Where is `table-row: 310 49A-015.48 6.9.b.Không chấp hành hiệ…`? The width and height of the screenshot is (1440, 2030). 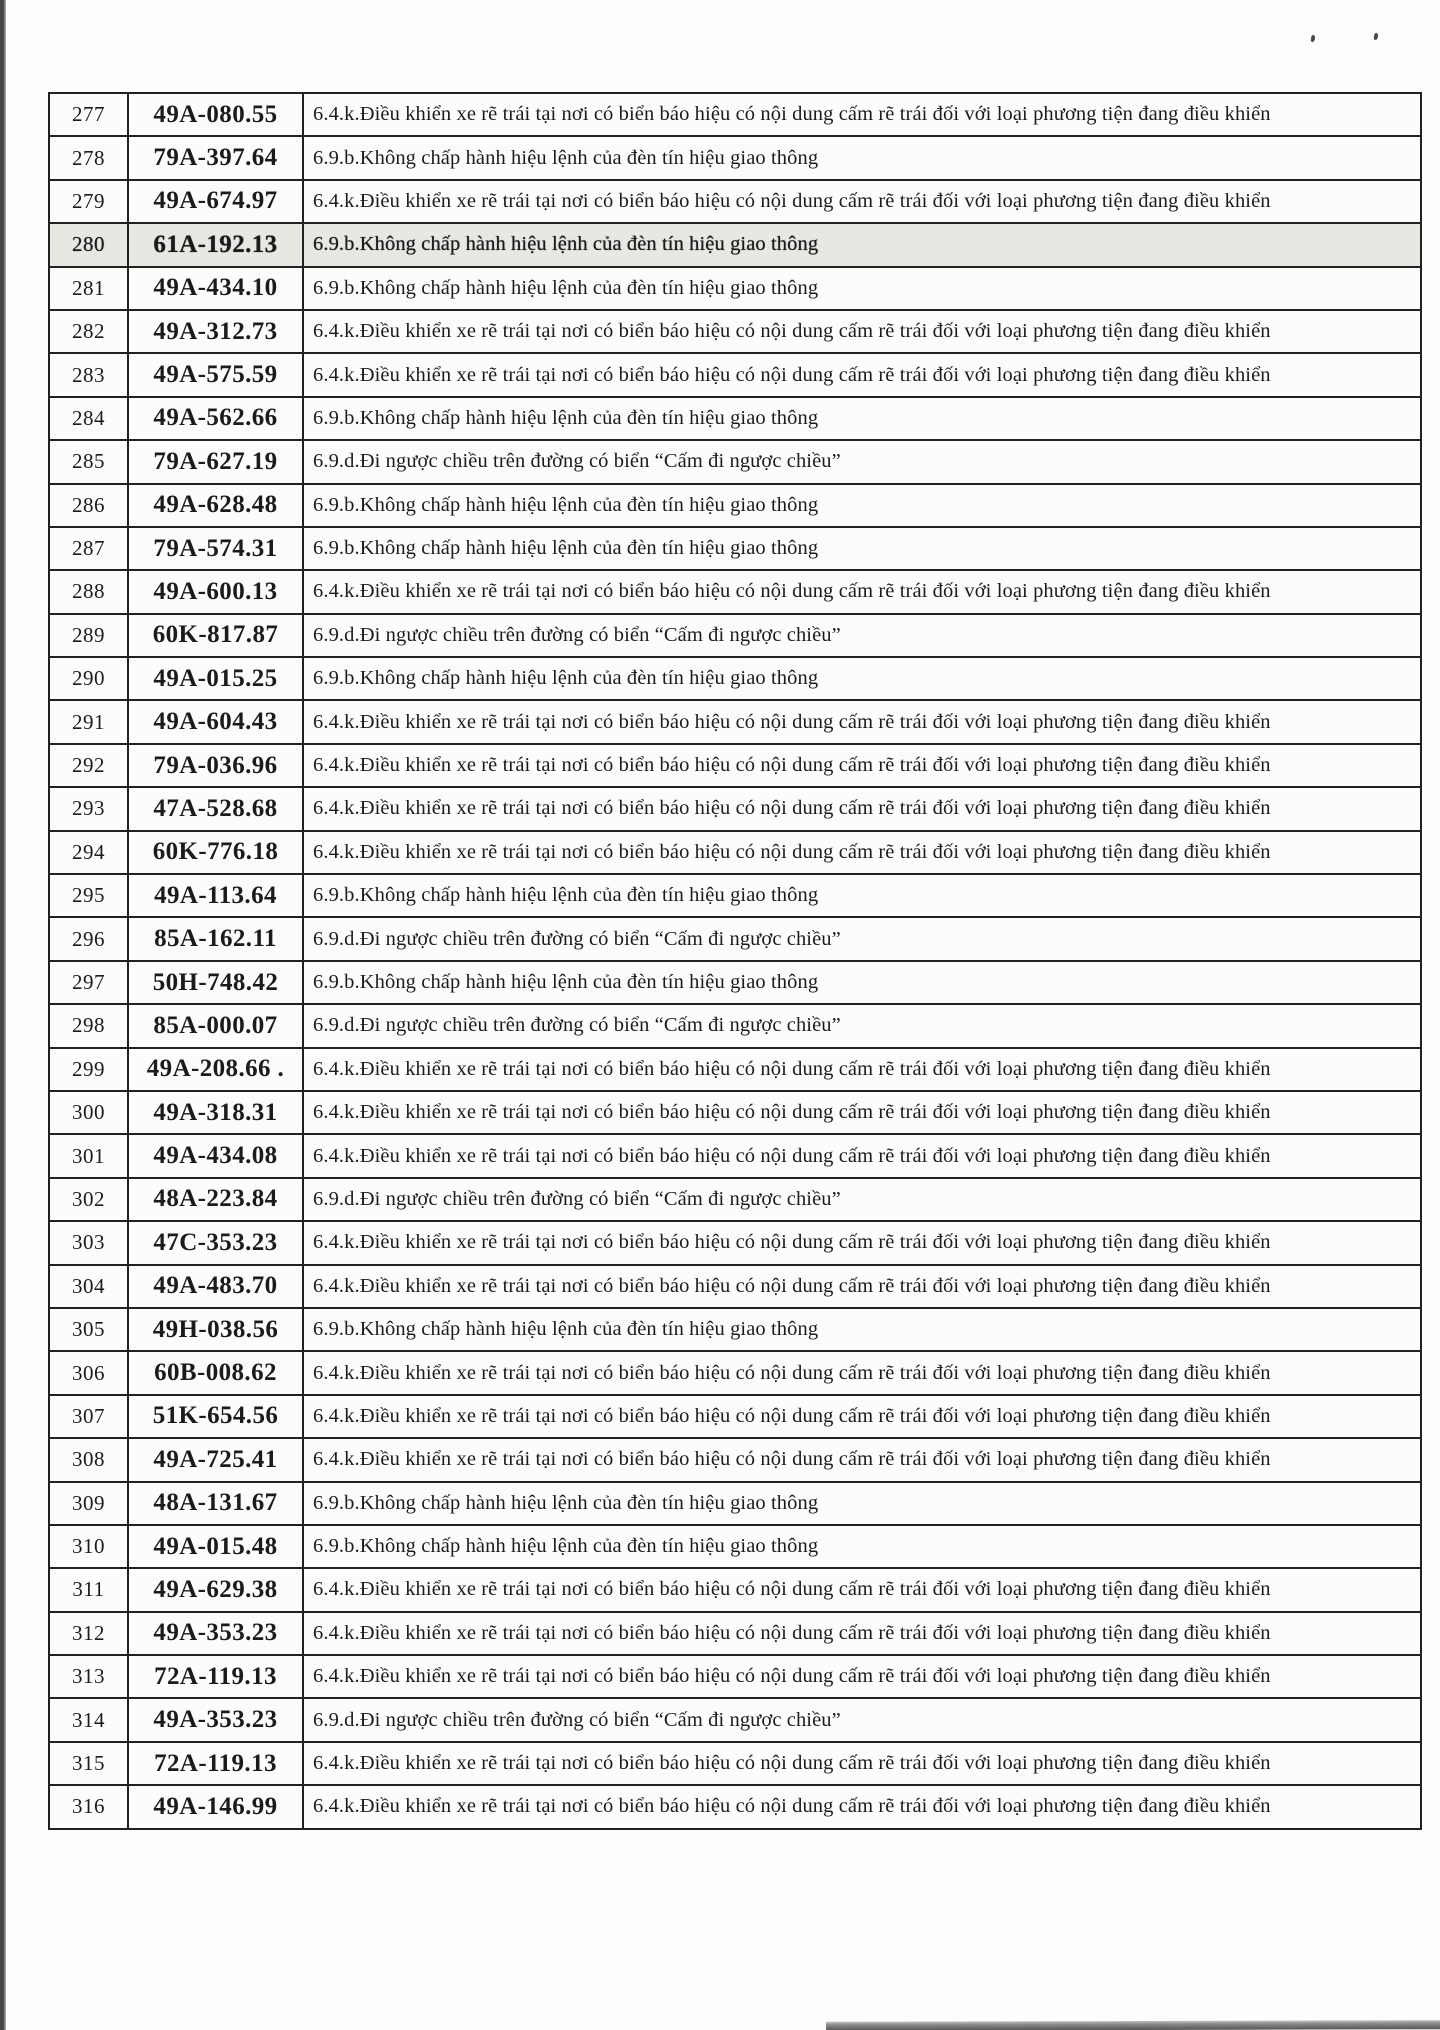 table-row: 310 49A-015.48 6.9.b.Không chấp hành hiệ… is located at coordinates (735, 1546).